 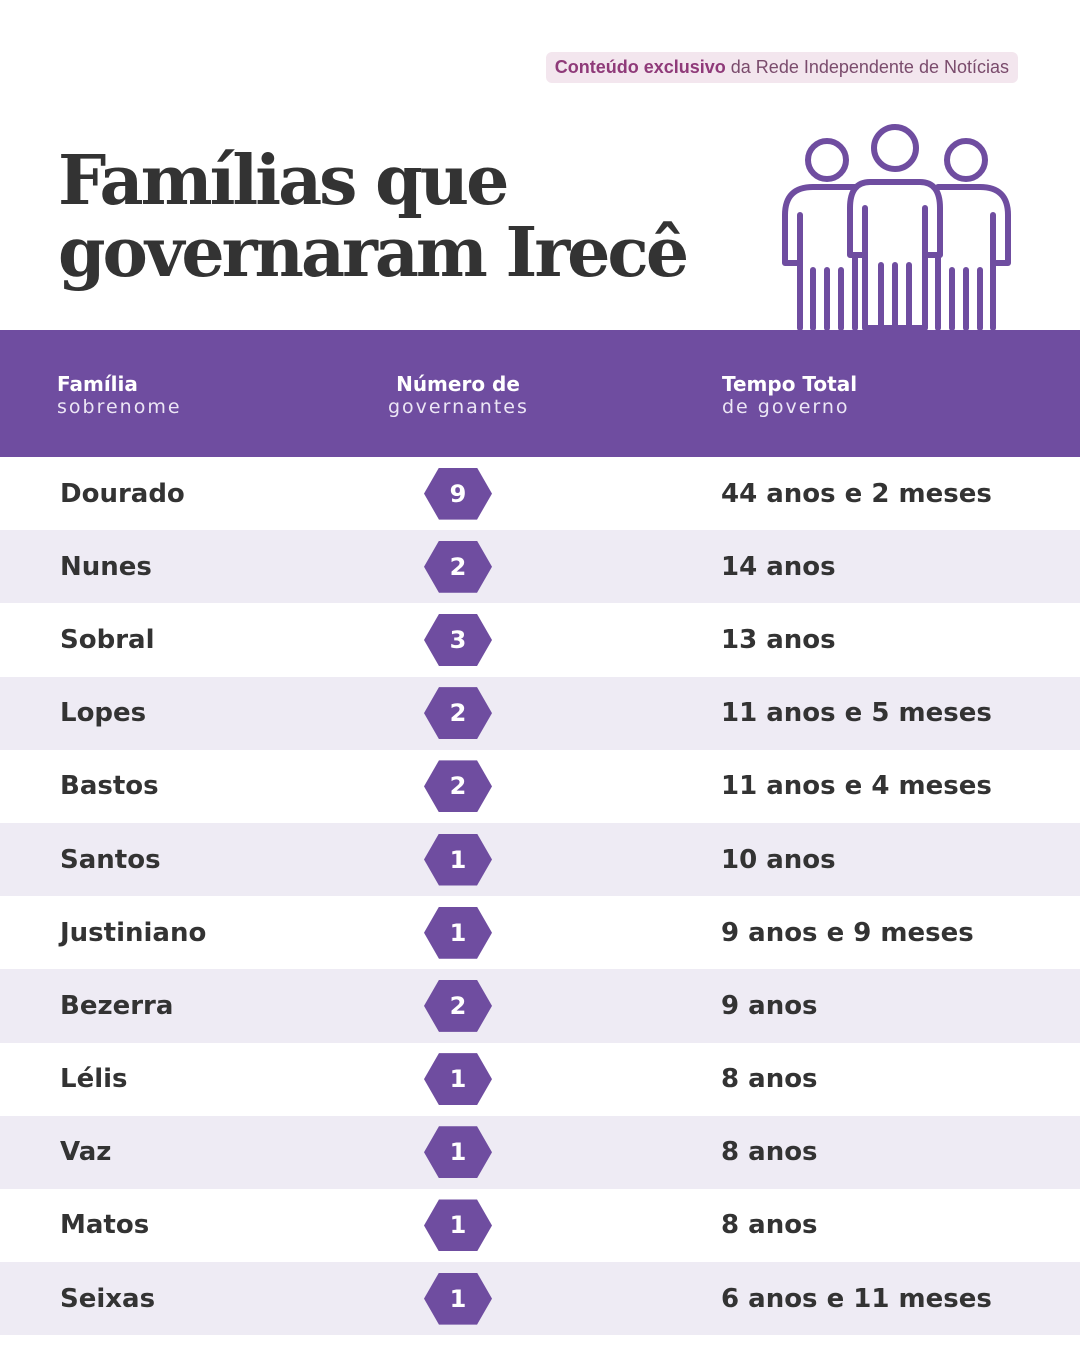 I want to click on family-name: Santos, so click(x=110, y=859).